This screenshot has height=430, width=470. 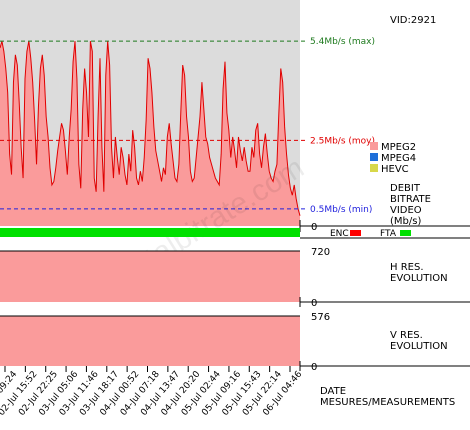 What do you see at coordinates (342, 141) in the screenshot?
I see `reference-label-avg: 2.5Mb/s (moy)` at bounding box center [342, 141].